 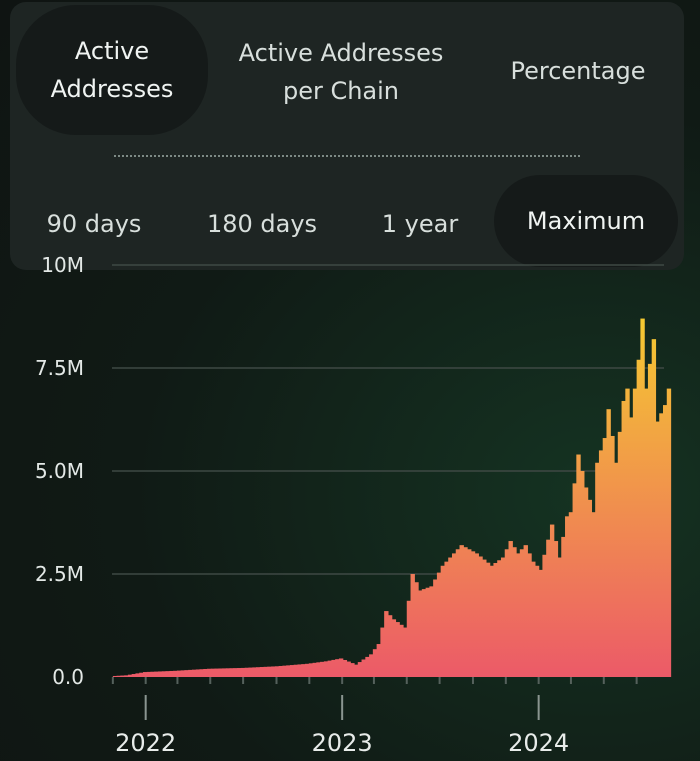 I want to click on range-1-year: 1 year, so click(x=420, y=224).